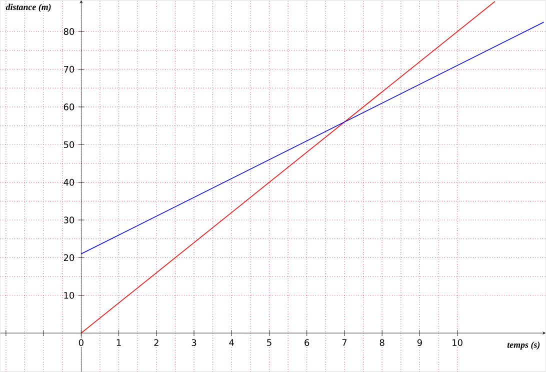 Image resolution: width=546 pixels, height=372 pixels. What do you see at coordinates (69, 31) in the screenshot?
I see `y-tick-label: 80` at bounding box center [69, 31].